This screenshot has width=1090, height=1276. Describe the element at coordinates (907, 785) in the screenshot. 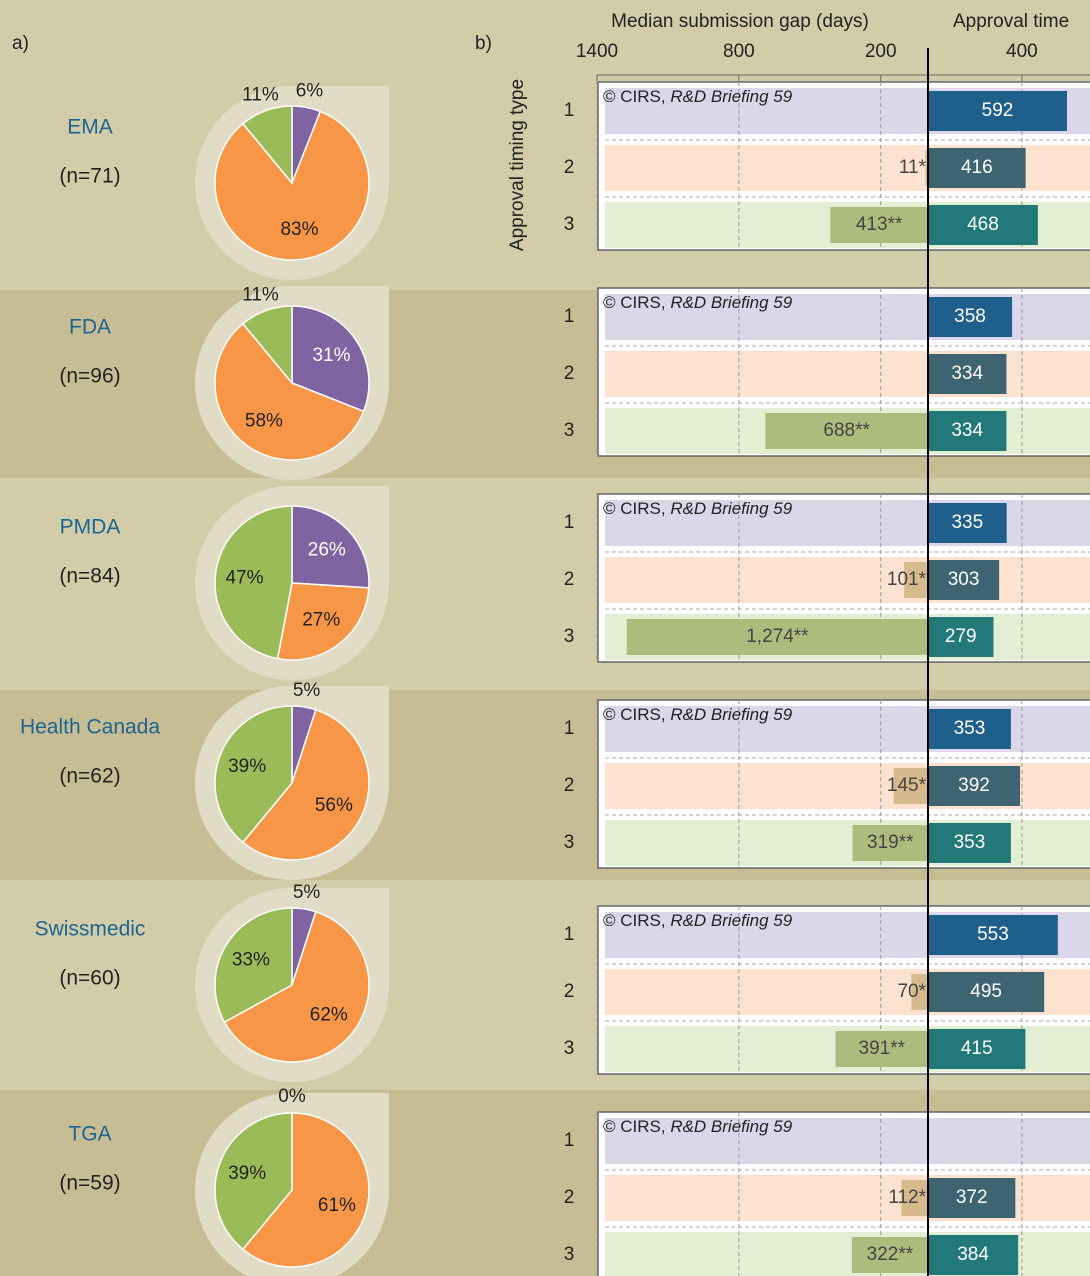

I see `gap-label: 145*` at that location.